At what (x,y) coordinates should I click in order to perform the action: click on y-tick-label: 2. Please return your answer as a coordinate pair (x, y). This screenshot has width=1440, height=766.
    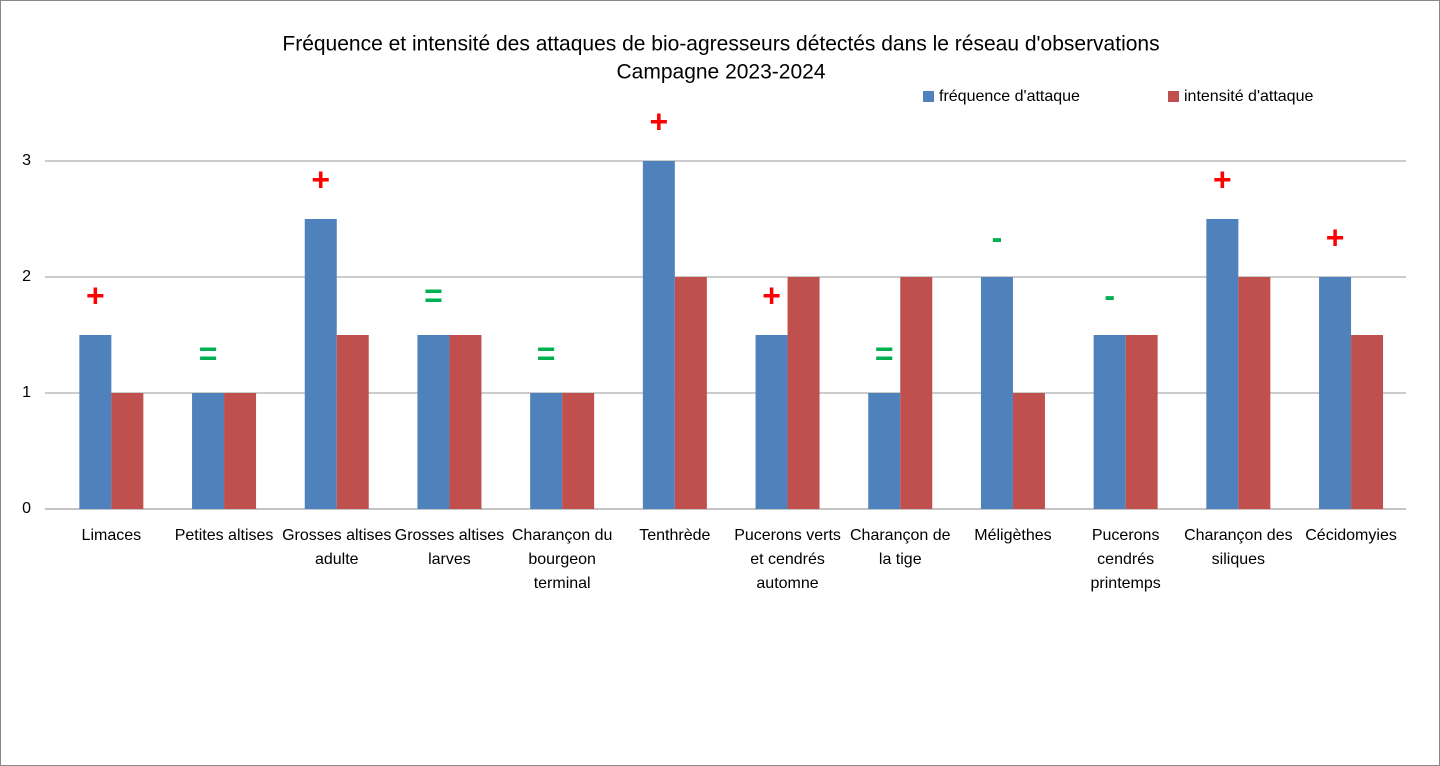
    Looking at the image, I should click on (26, 276).